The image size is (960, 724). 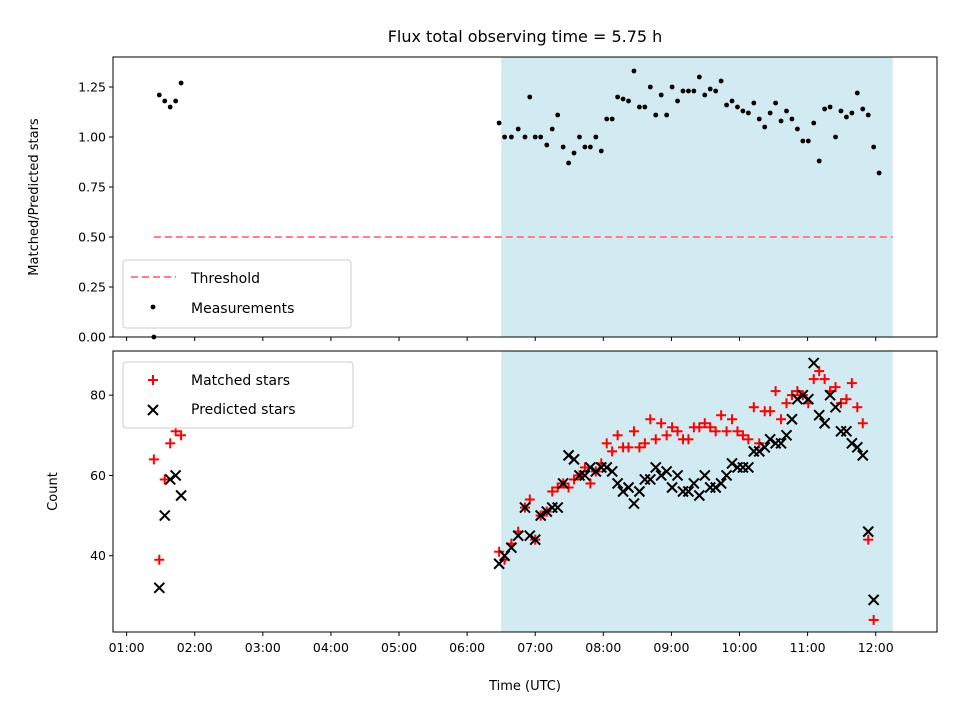 I want to click on bottom-y-axis: 40 60 80, so click(x=101, y=475).